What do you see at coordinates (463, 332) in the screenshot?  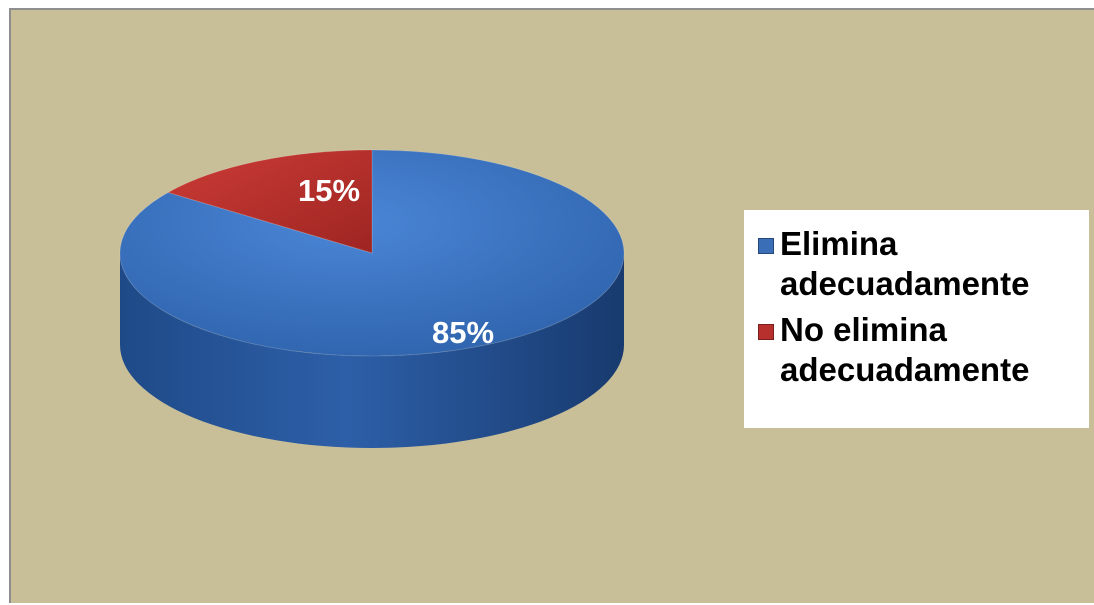 I see `data-label-elimina: 85%` at bounding box center [463, 332].